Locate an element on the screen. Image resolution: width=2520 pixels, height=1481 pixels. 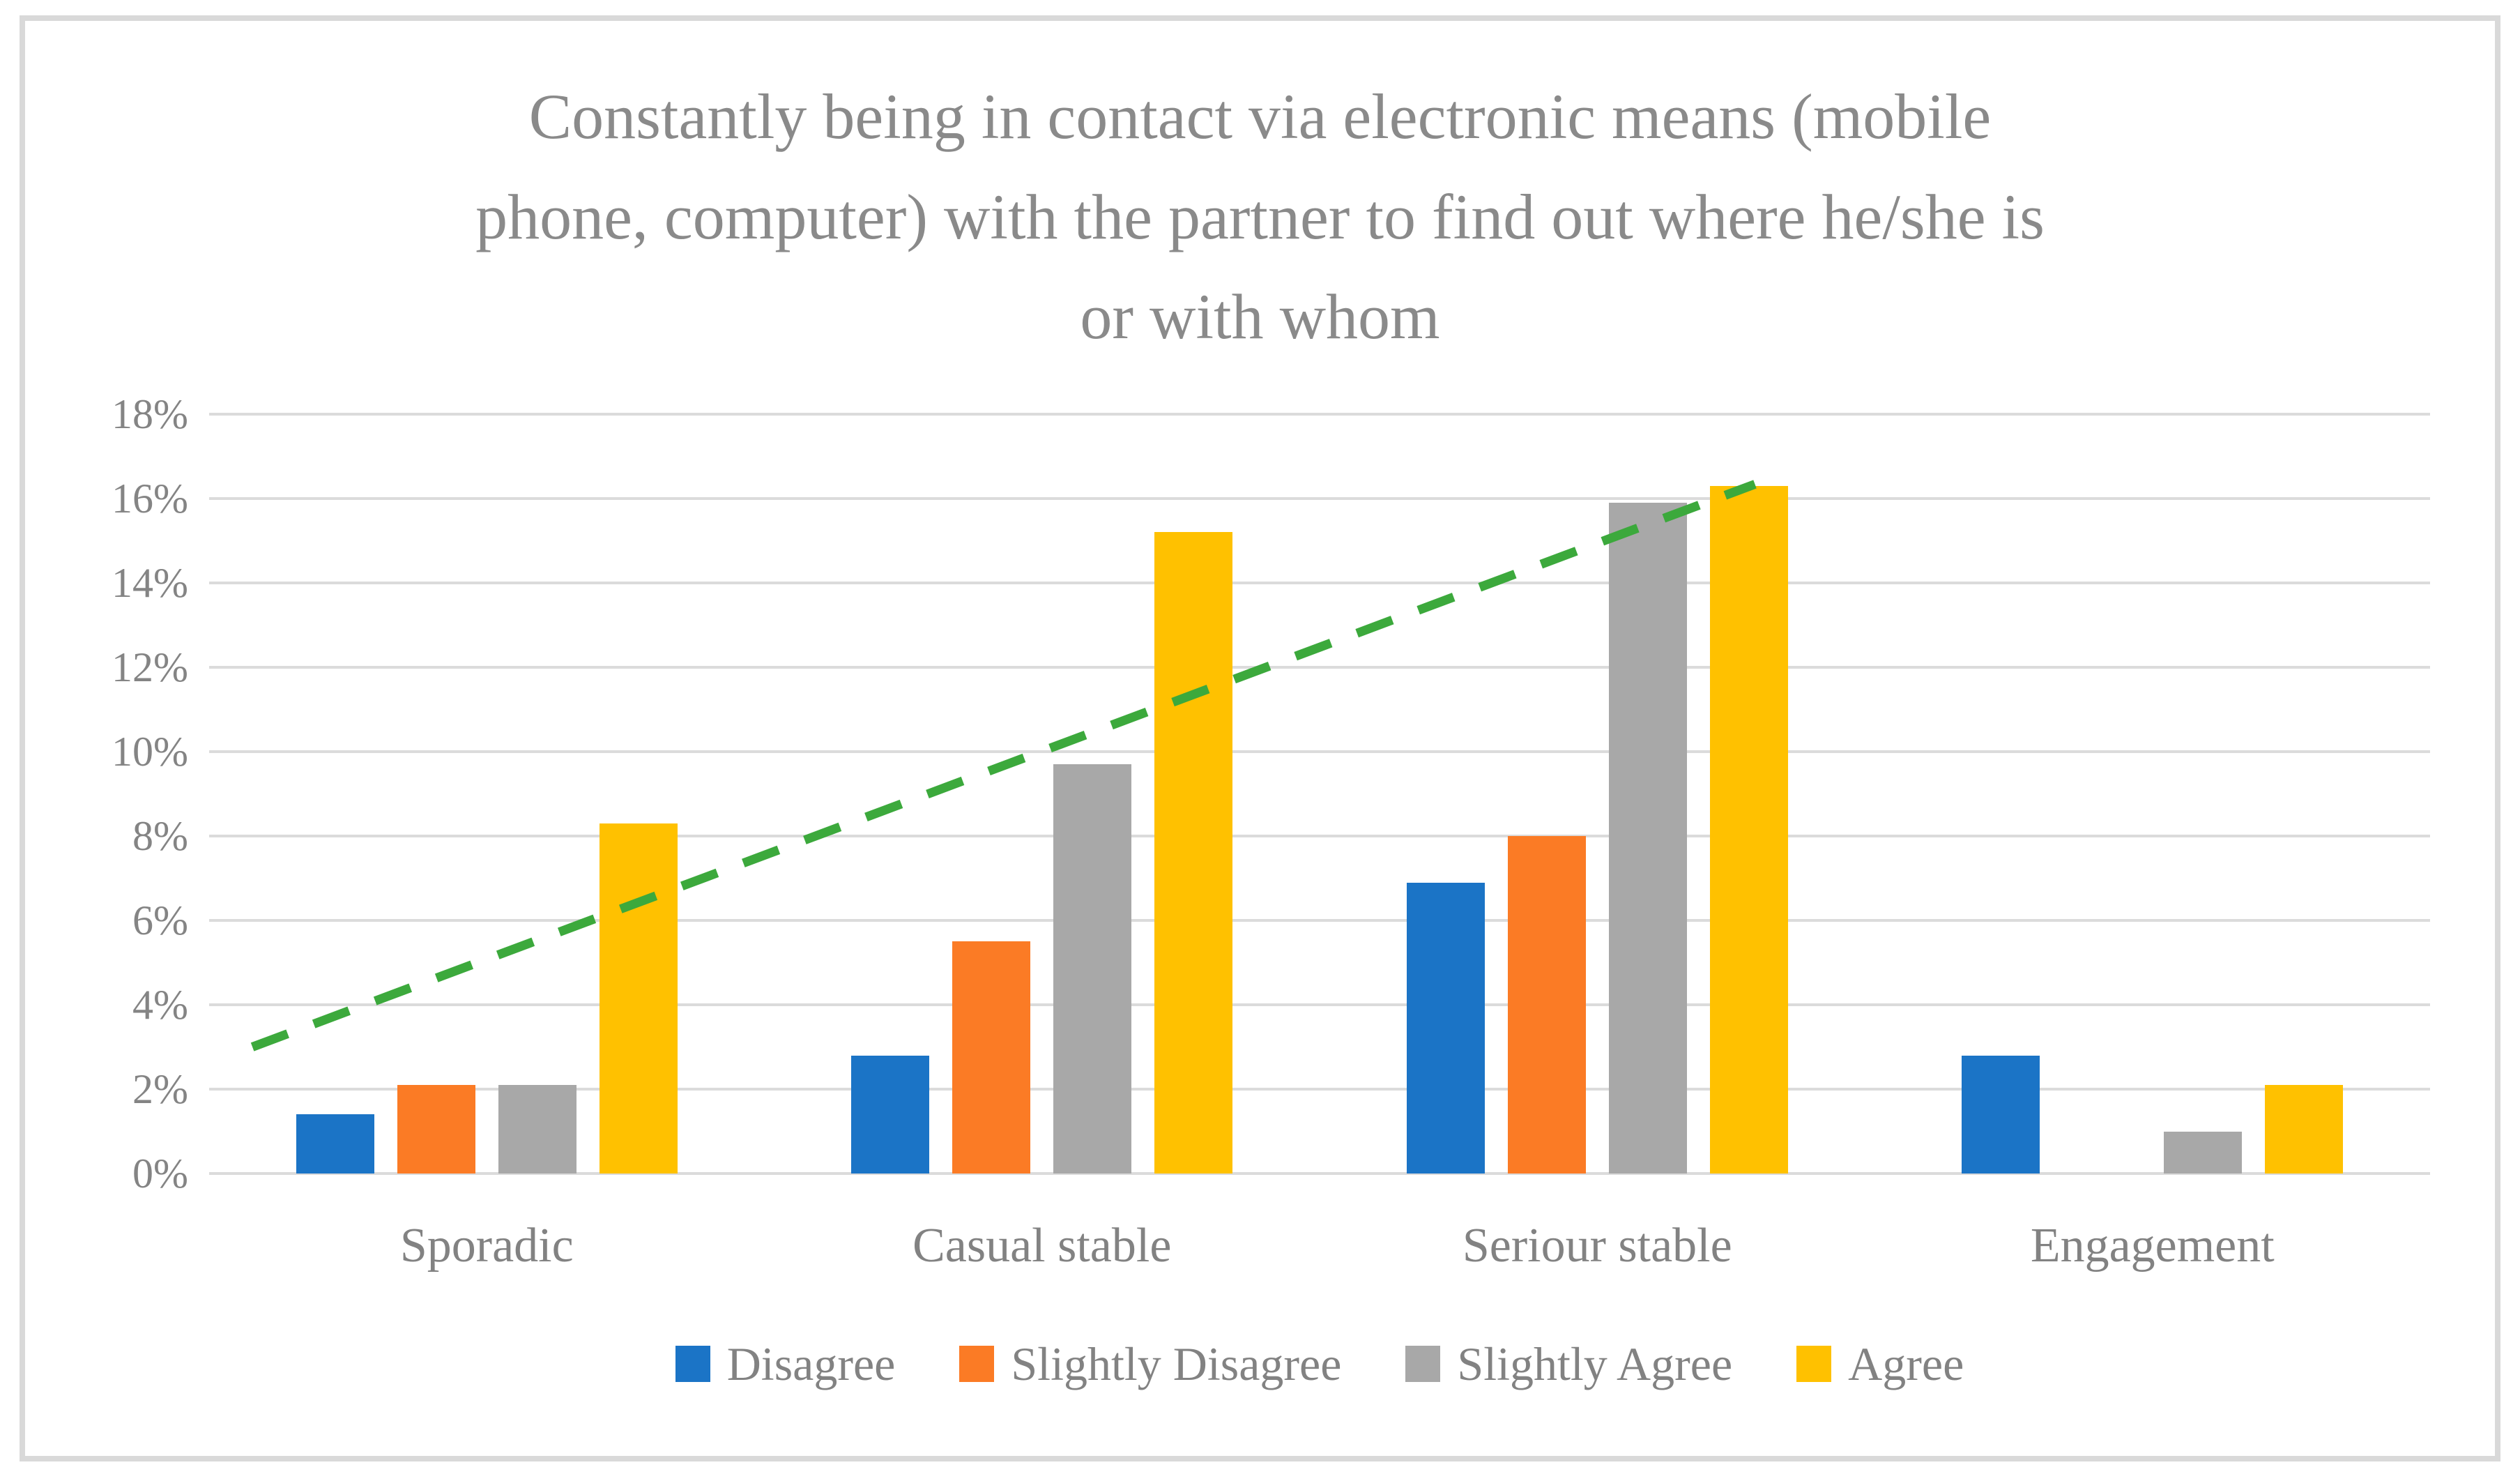
bar-agree-seriour-stable is located at coordinates (1748, 830).